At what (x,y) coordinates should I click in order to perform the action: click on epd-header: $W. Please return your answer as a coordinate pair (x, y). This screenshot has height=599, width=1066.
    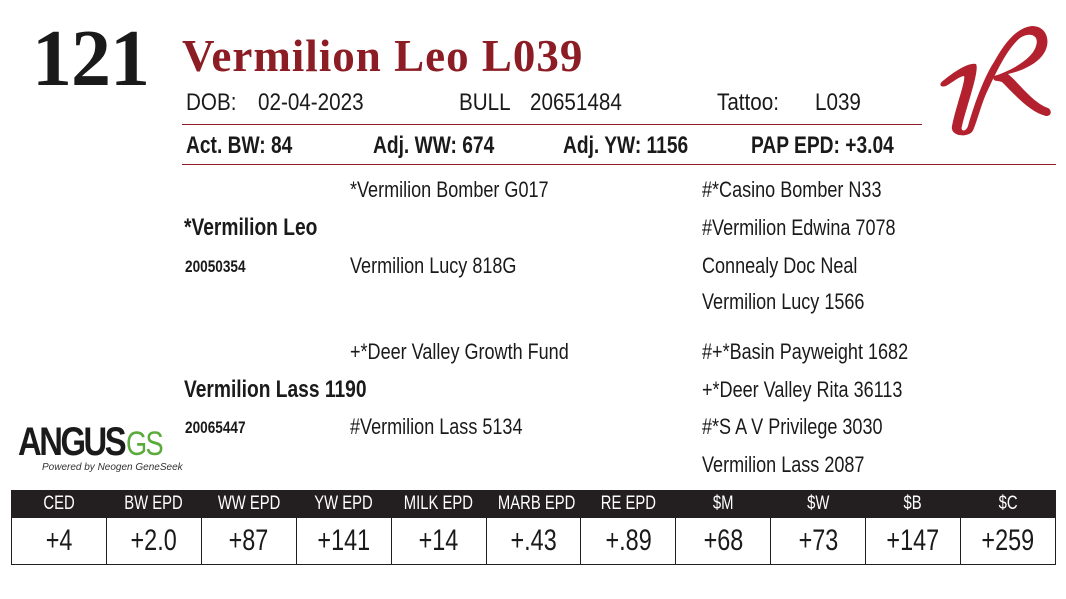
    Looking at the image, I should click on (818, 504).